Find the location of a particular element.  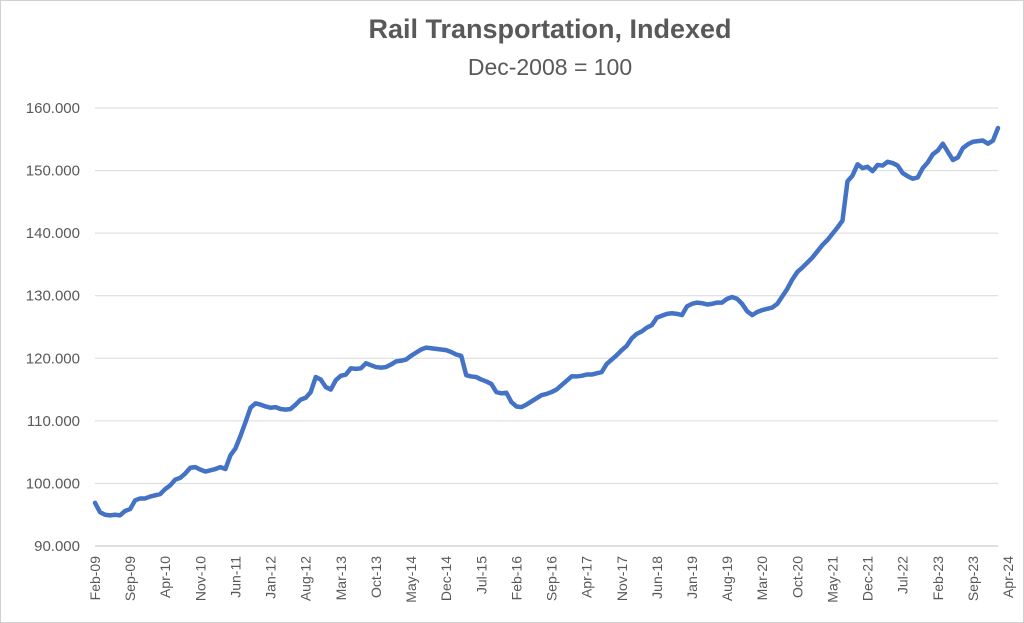

chart-title: Rail Transportation, Indexed is located at coordinates (550, 29).